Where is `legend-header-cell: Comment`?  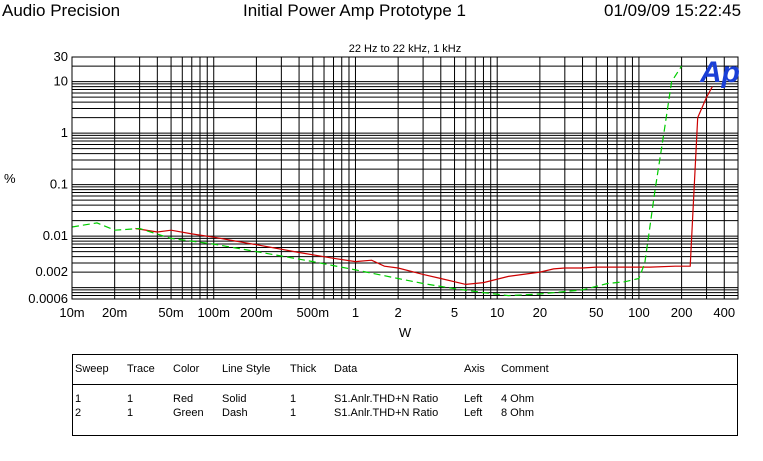 legend-header-cell: Comment is located at coordinates (525, 369).